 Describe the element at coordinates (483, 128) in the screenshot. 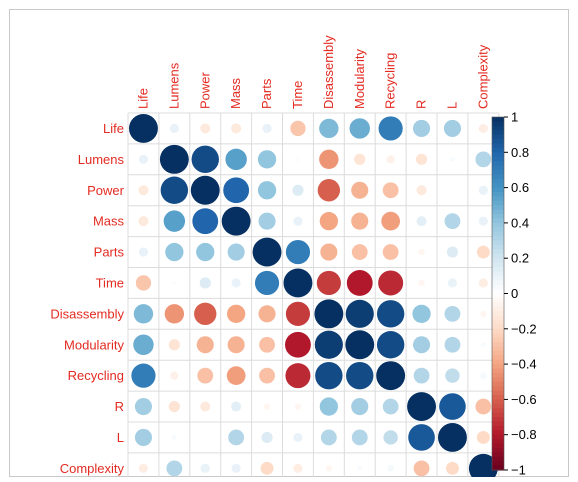

I see `correlation-circle-life-complexity` at that location.